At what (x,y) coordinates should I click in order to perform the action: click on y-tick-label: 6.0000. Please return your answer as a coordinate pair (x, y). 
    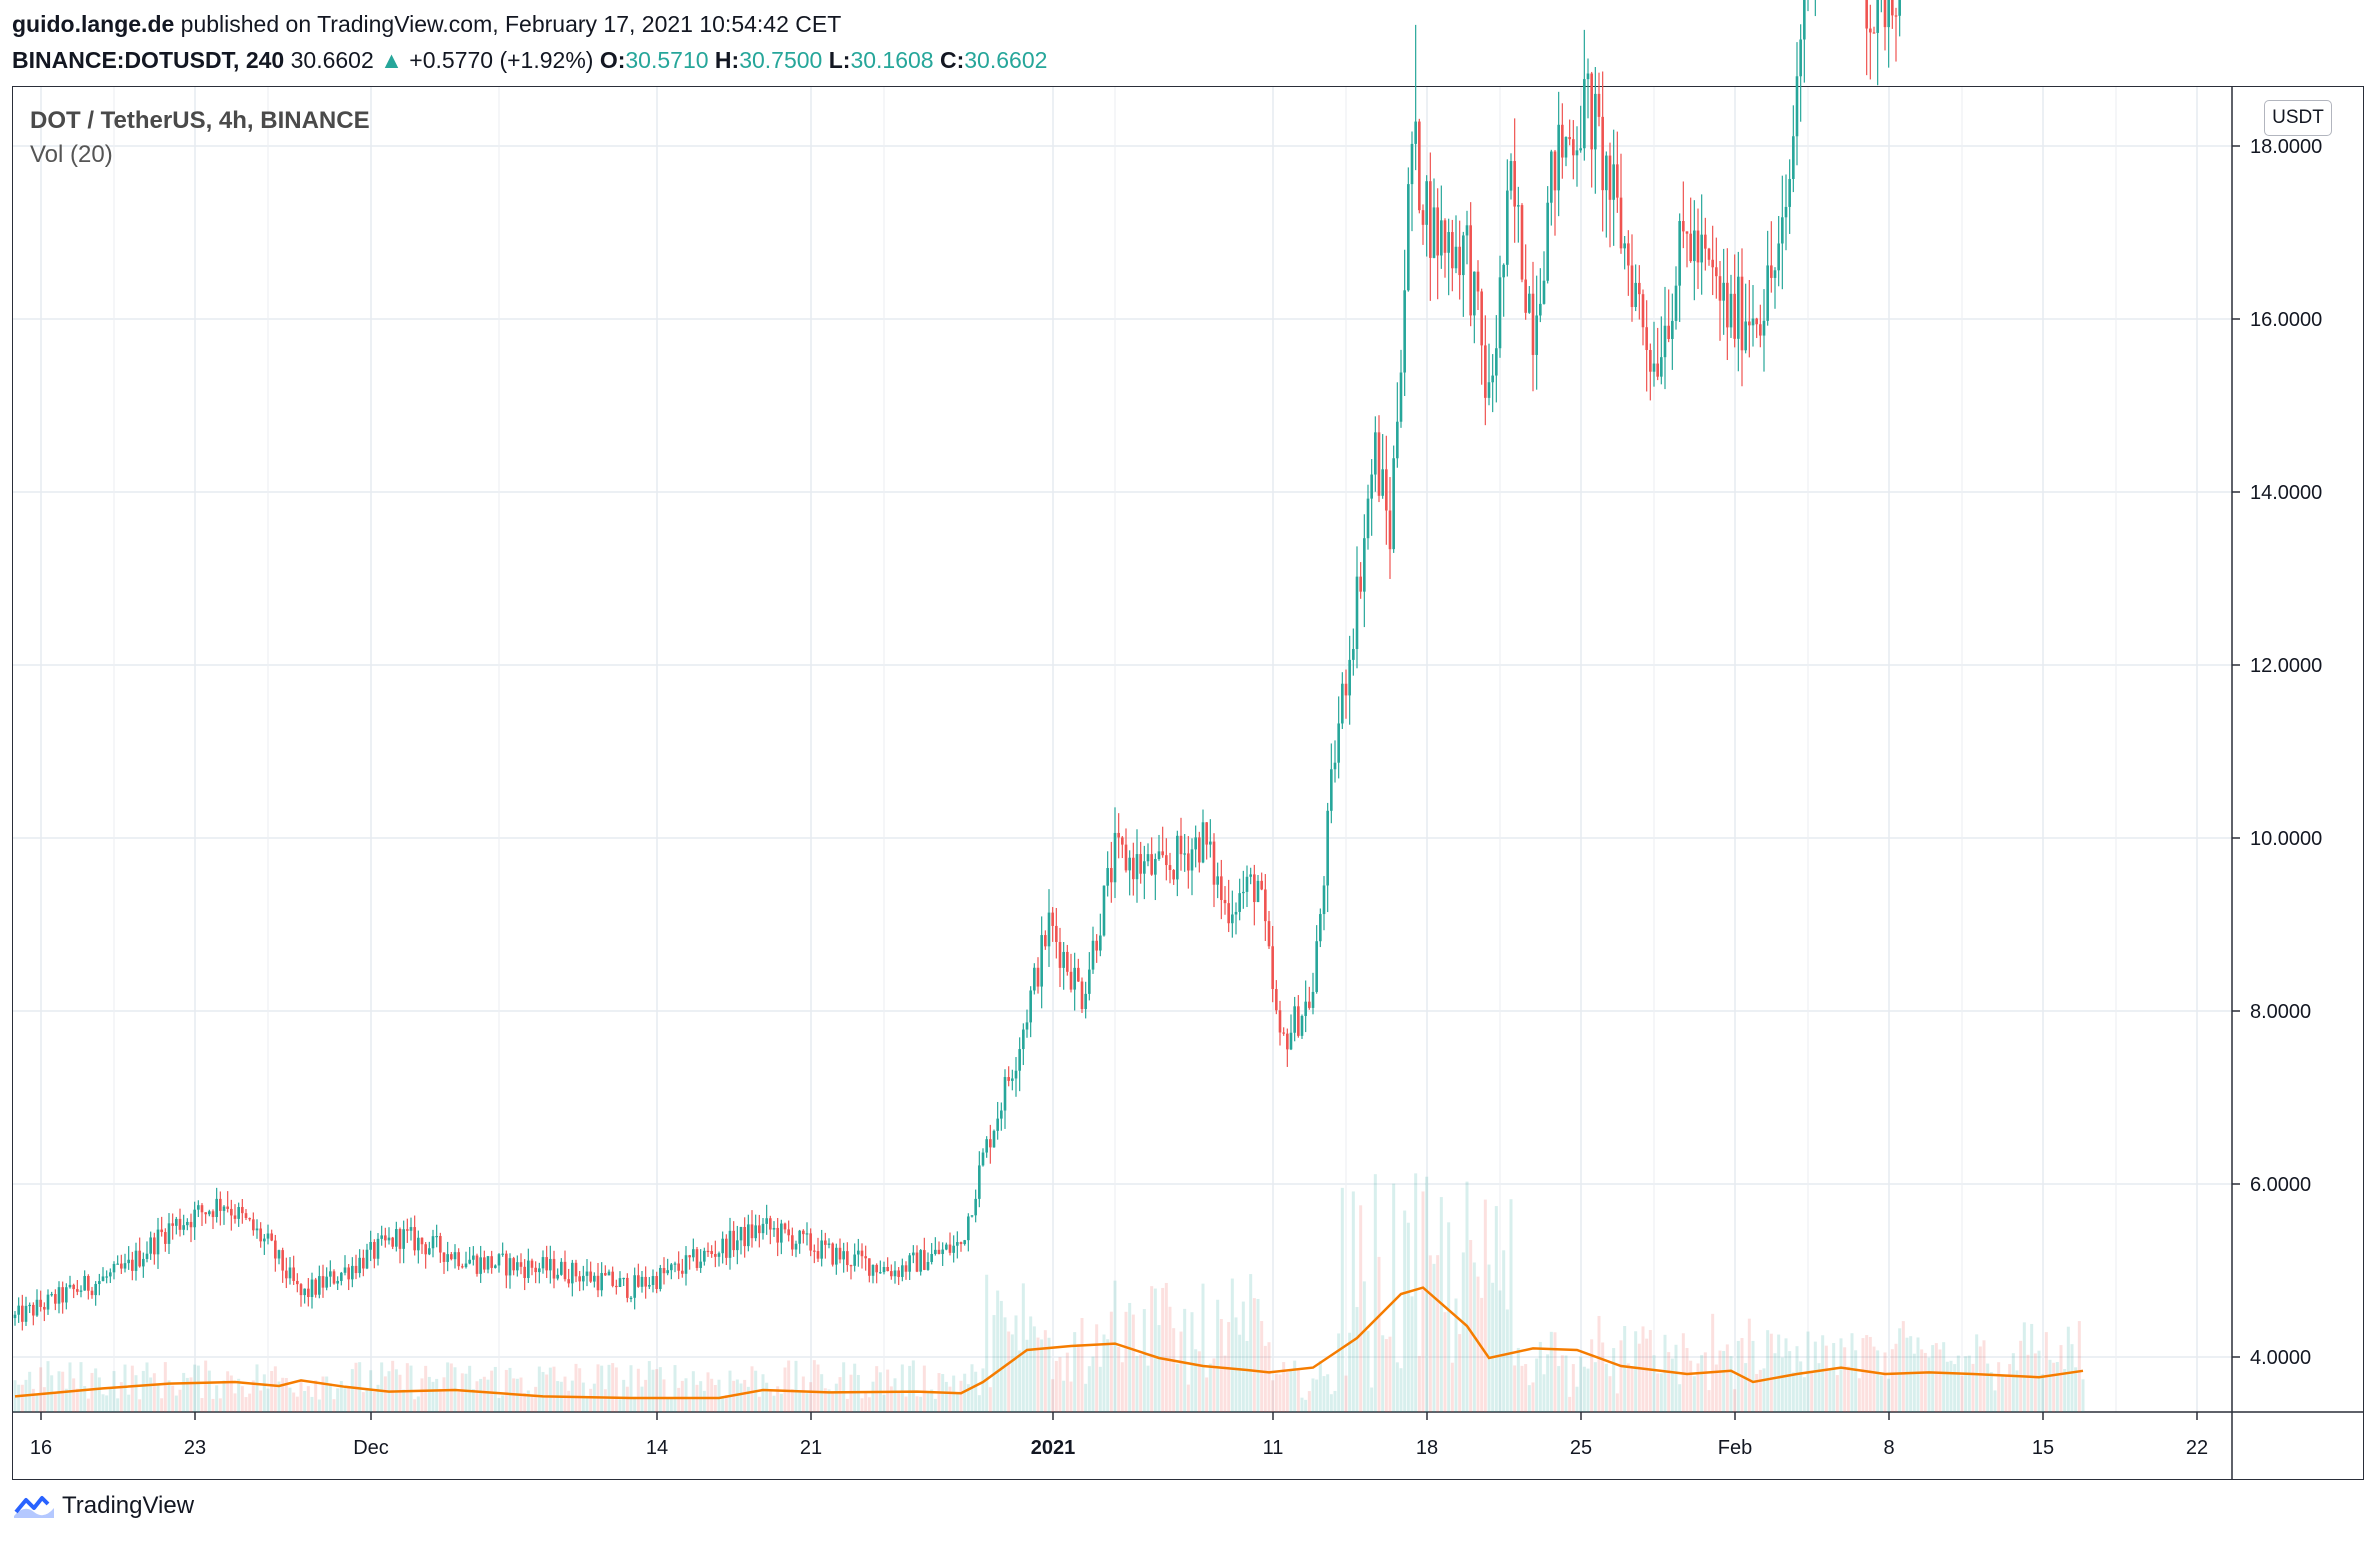
    Looking at the image, I should click on (2280, 1185).